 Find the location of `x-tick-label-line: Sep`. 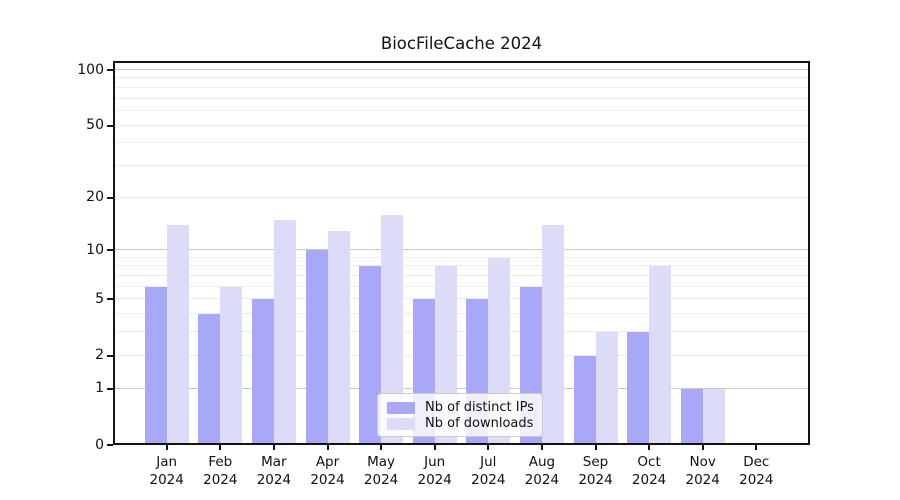

x-tick-label-line: Sep is located at coordinates (595, 462).